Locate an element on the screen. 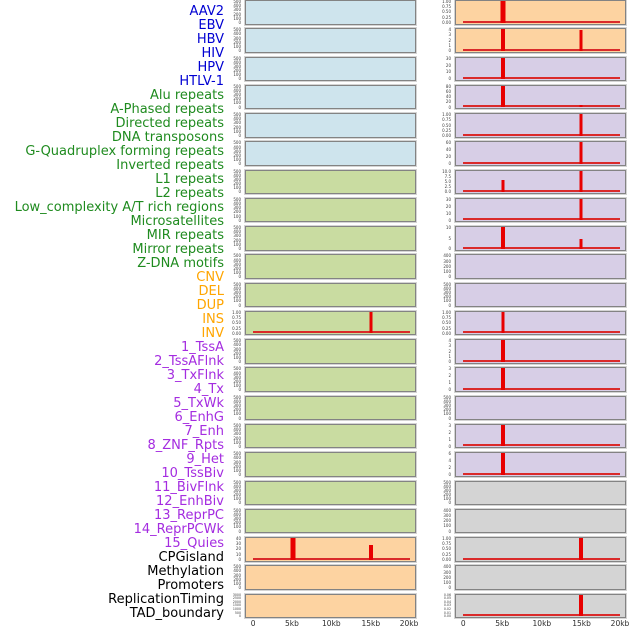 This screenshot has width=630, height=630. y-tick-label: 30 is located at coordinates (448, 199).